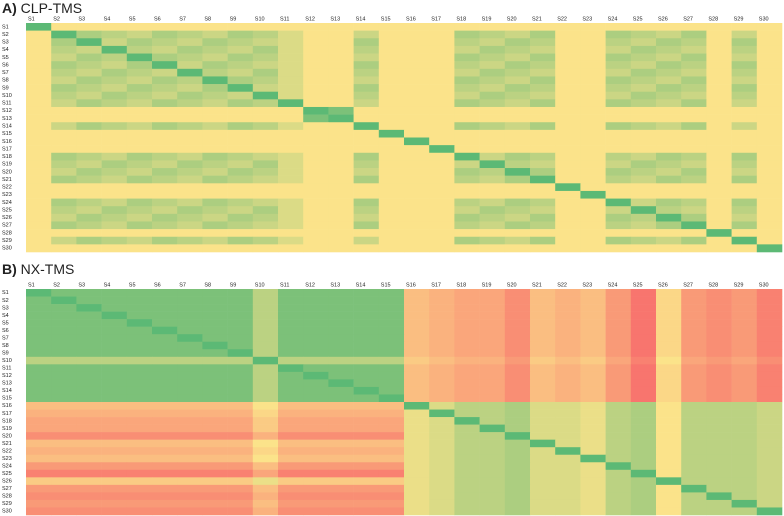 The image size is (784, 516). I want to click on row-label: S1, so click(5, 27).